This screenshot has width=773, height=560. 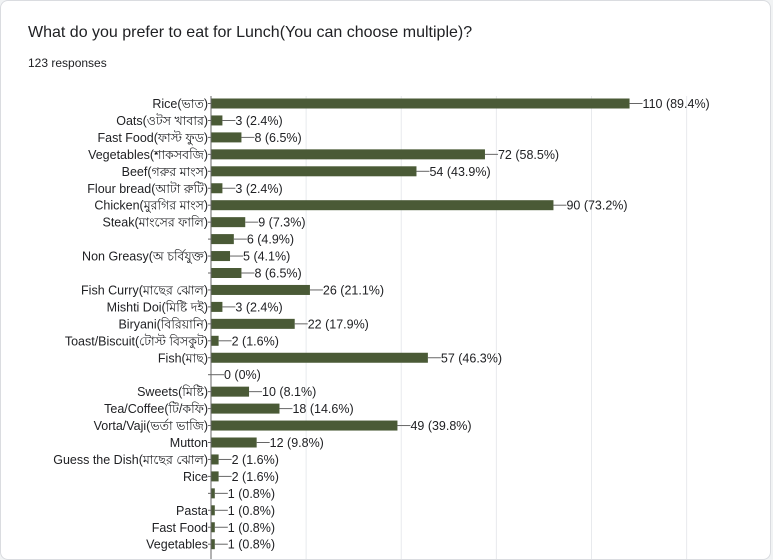 What do you see at coordinates (67, 63) in the screenshot?
I see `response-count: 123 responses` at bounding box center [67, 63].